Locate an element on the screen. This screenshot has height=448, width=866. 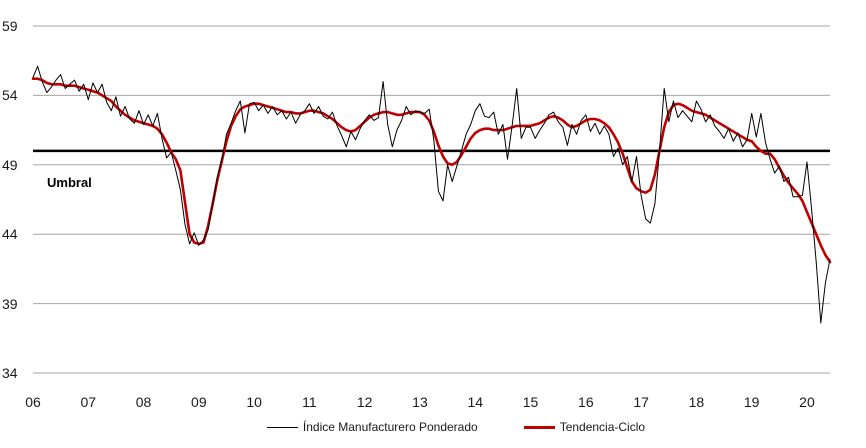
y-axis-label: 54 is located at coordinates (10, 95).